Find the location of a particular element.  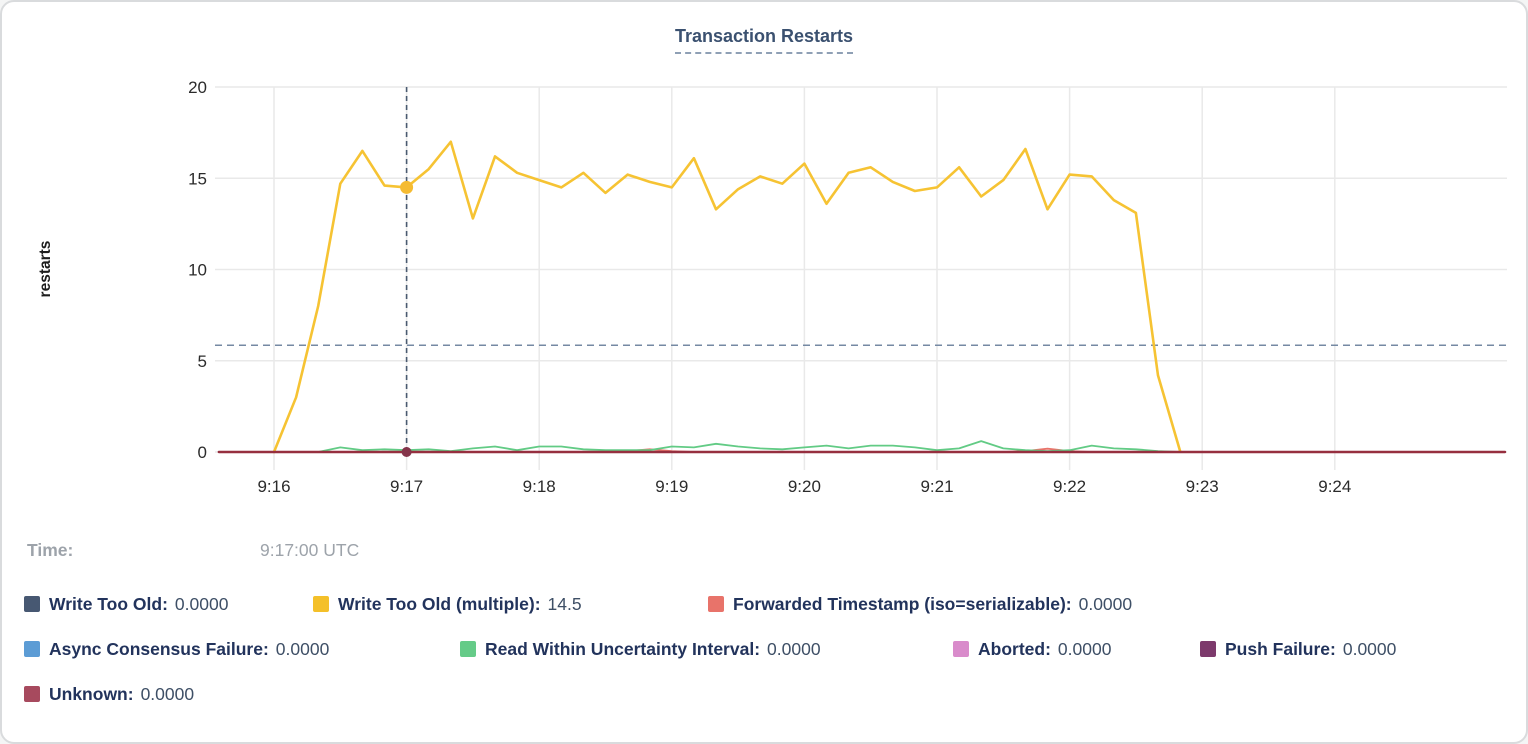

legend-item-read-within-uncertainty-interval: Read Within Uncertainty Interval: 0.0000 is located at coordinates (640, 650).